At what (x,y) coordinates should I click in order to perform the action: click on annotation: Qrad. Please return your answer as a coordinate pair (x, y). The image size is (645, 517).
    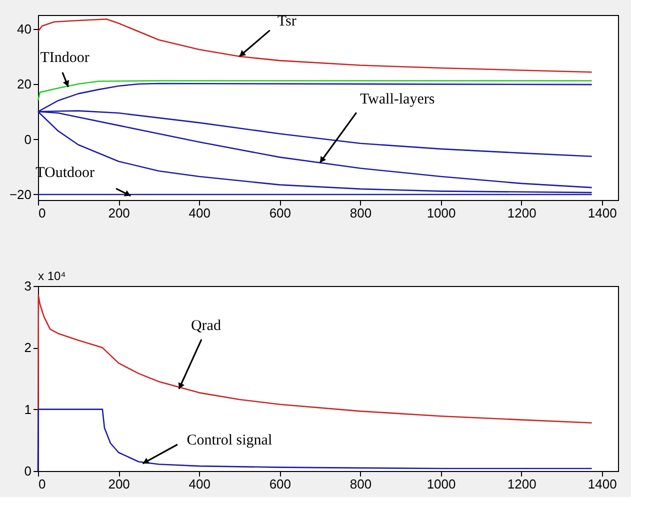
    Looking at the image, I should click on (206, 326).